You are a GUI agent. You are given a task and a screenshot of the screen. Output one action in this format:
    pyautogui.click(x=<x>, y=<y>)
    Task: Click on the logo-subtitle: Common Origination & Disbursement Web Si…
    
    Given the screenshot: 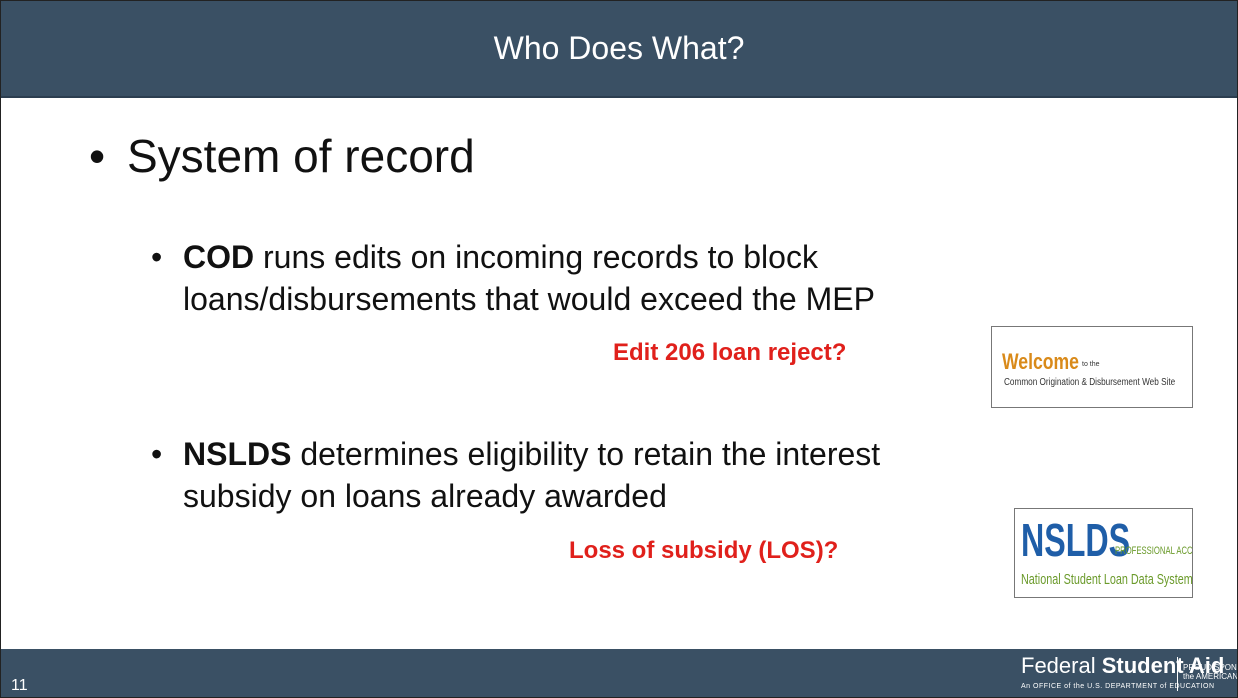 What is the action you would take?
    pyautogui.click(x=1090, y=382)
    